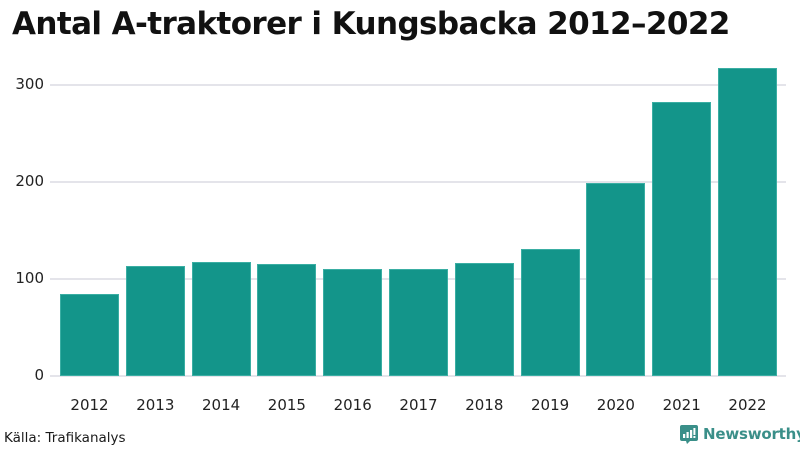 The height and width of the screenshot is (450, 800). I want to click on bar-2017, so click(418, 322).